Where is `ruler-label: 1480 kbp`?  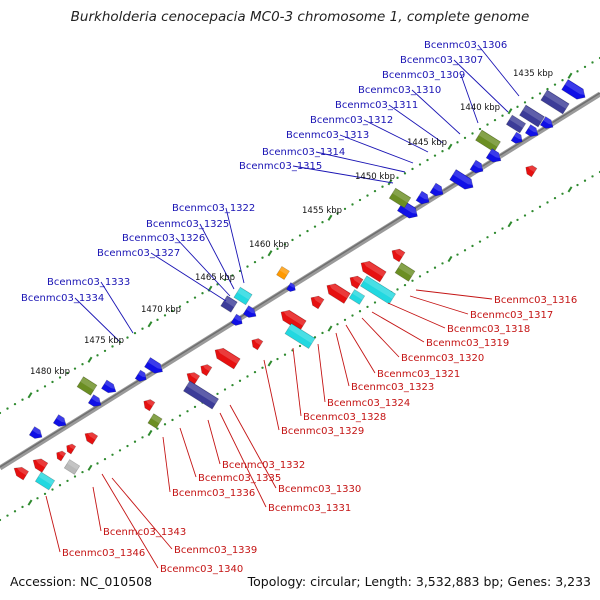
ruler-label: 1480 kbp is located at coordinates (50, 372).